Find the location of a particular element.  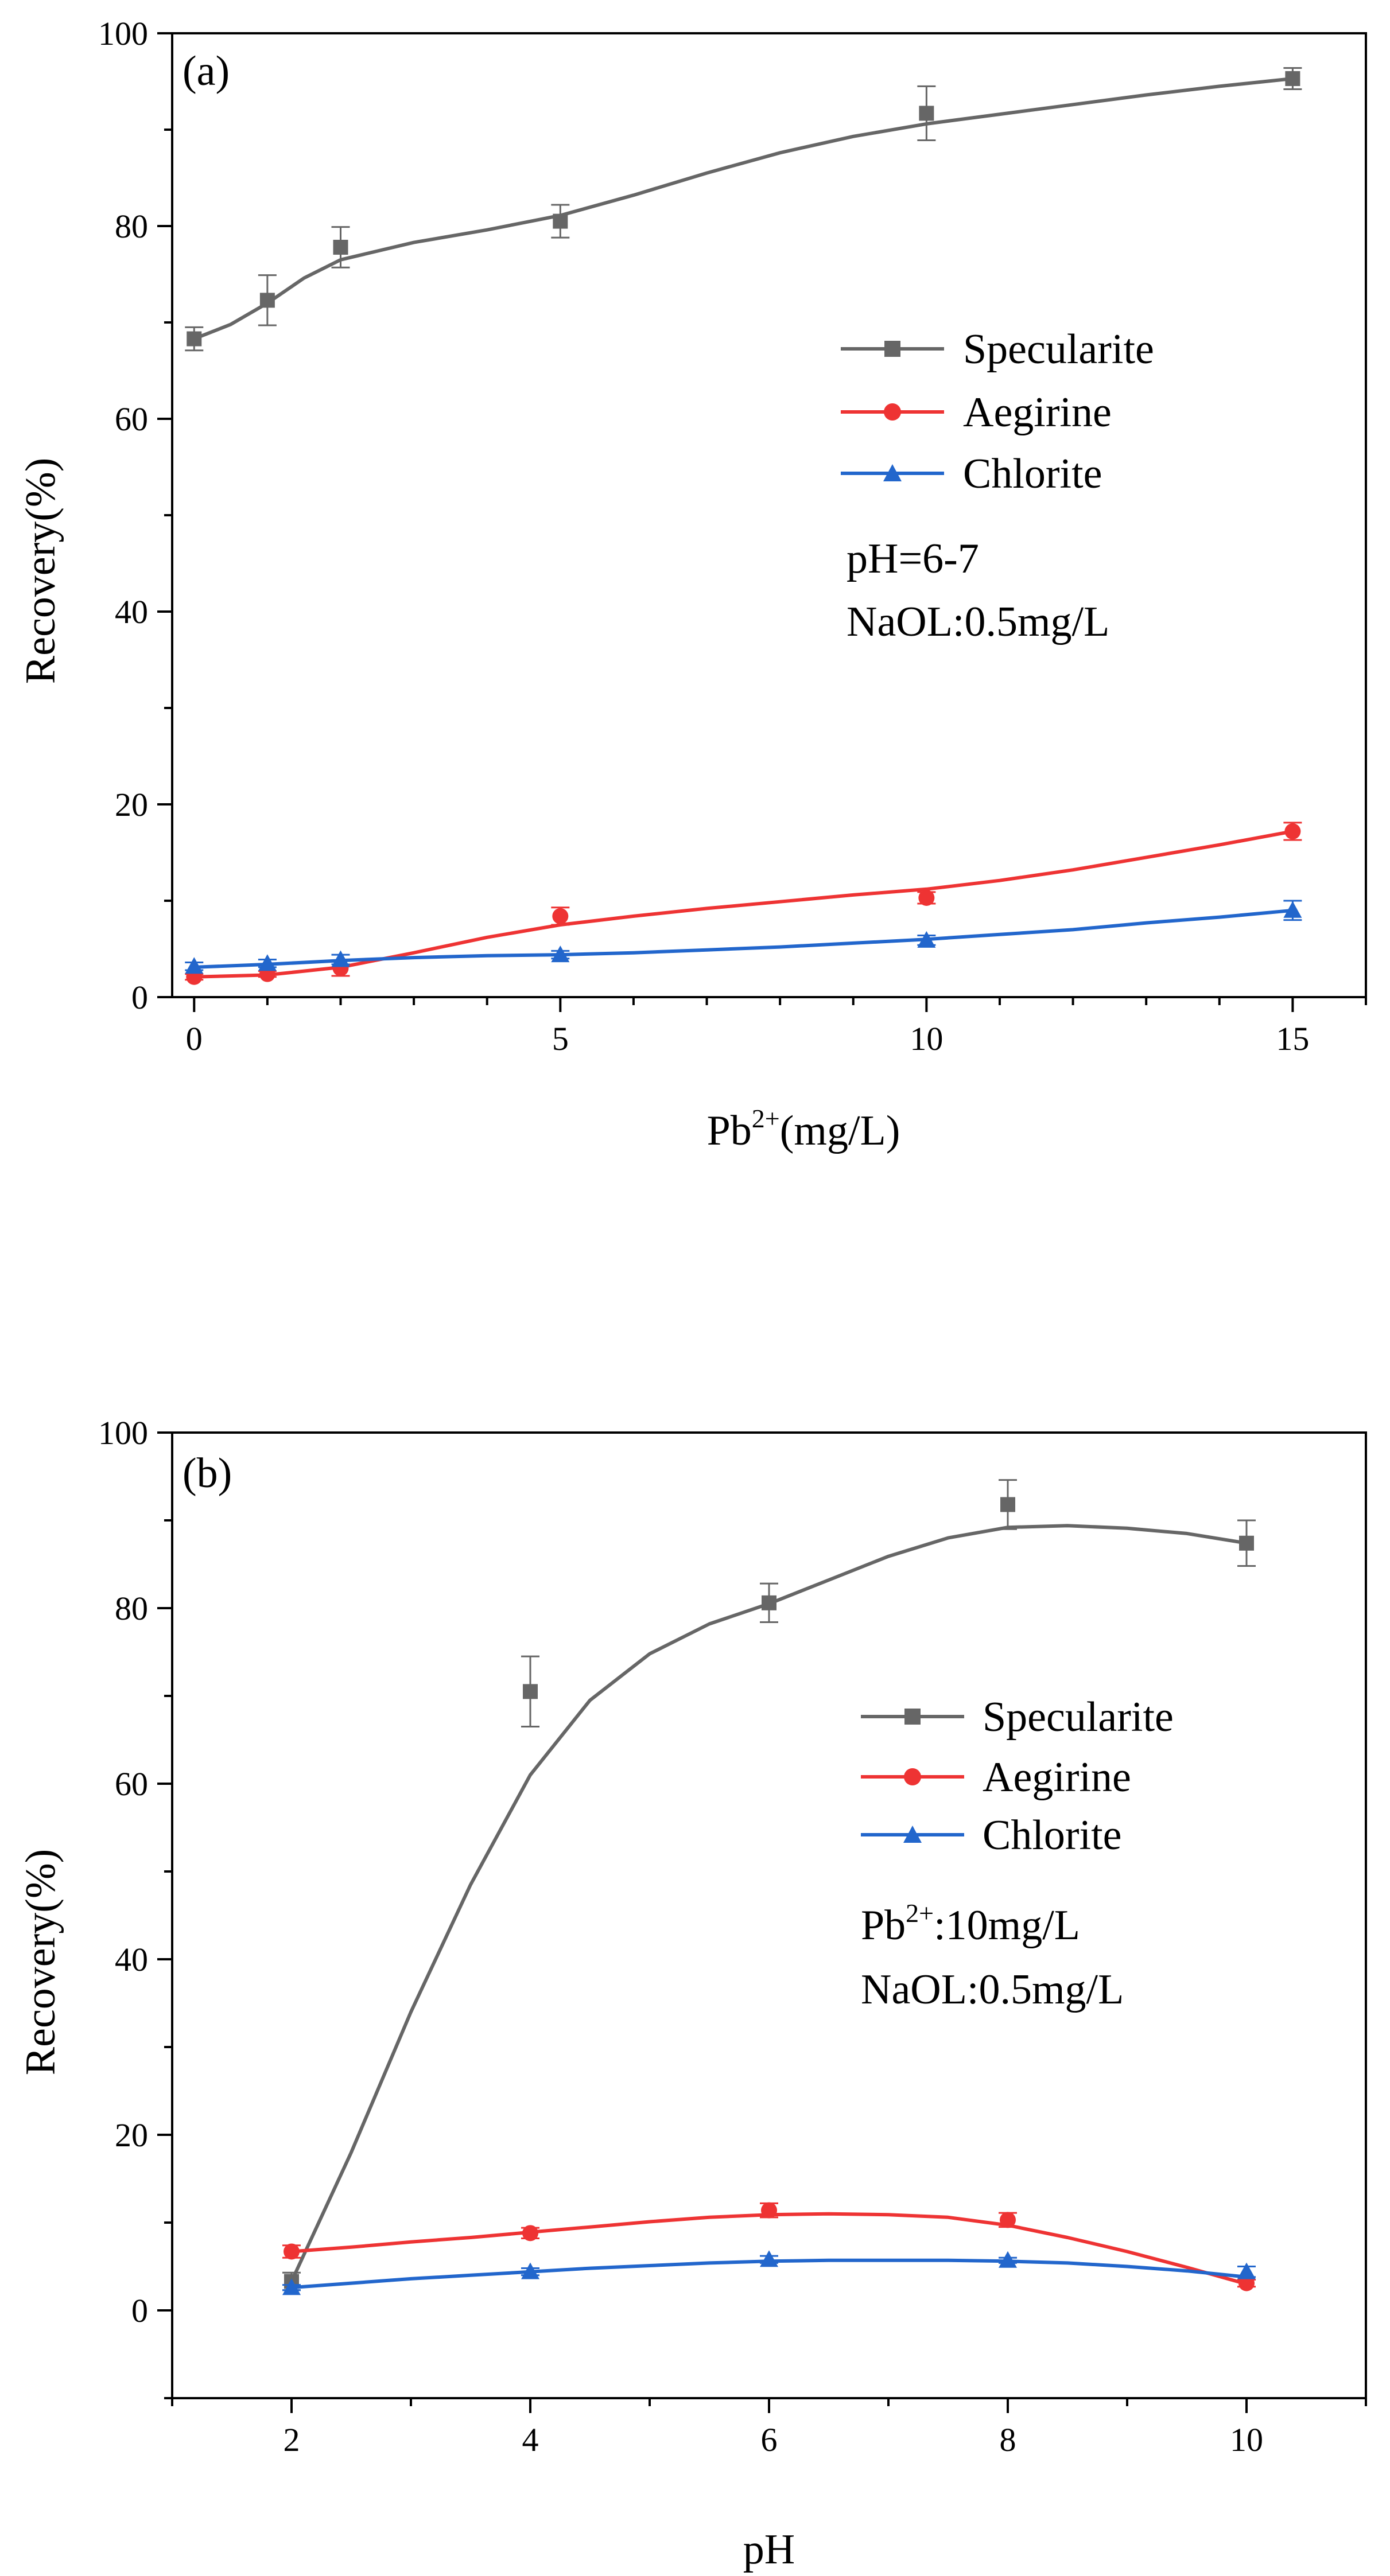

panel-a-y-axis-title: Recovery(%) is located at coordinates (41, 571).